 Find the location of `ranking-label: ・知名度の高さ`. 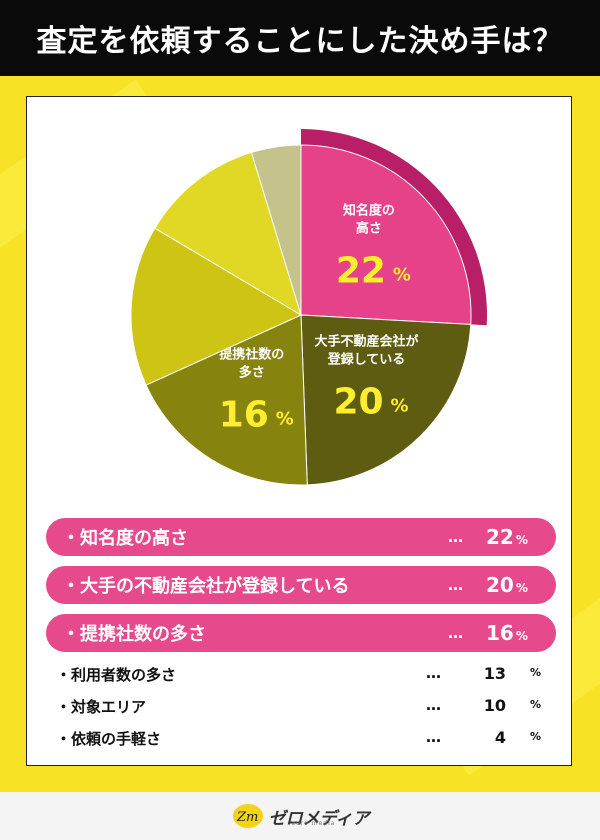

ranking-label: ・知名度の高さ is located at coordinates (125, 538).